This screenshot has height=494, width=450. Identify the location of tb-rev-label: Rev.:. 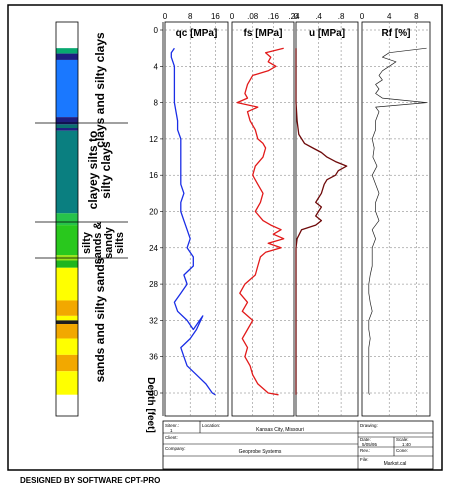
(365, 450).